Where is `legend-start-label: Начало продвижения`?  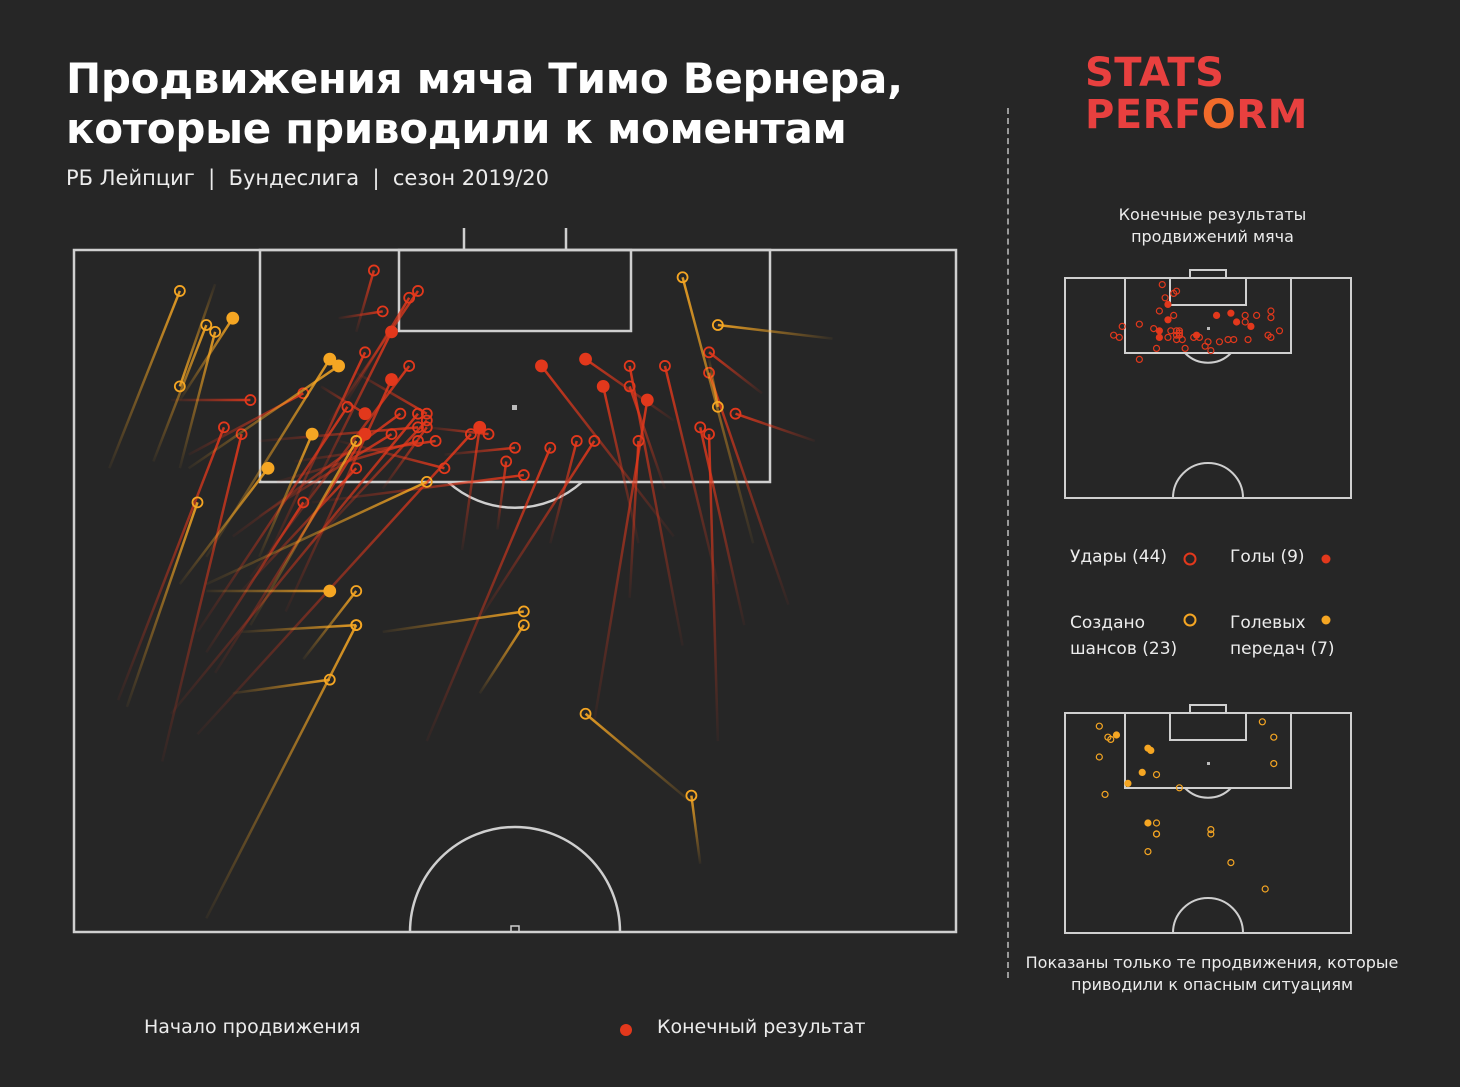
legend-start-label: Начало продвижения is located at coordinates (252, 1027).